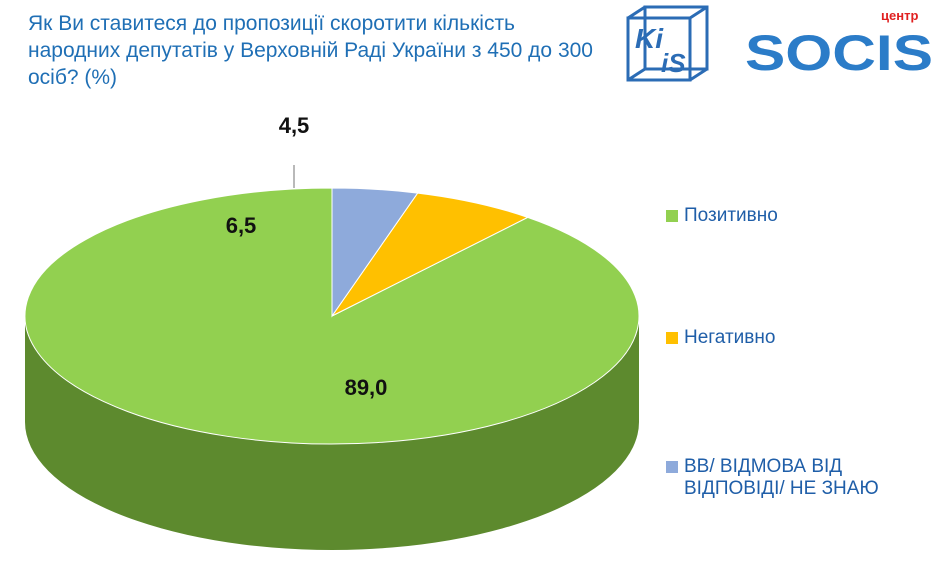 The image size is (943, 575). Describe the element at coordinates (792, 338) in the screenshot. I see `legend-item-2: Негативно` at that location.